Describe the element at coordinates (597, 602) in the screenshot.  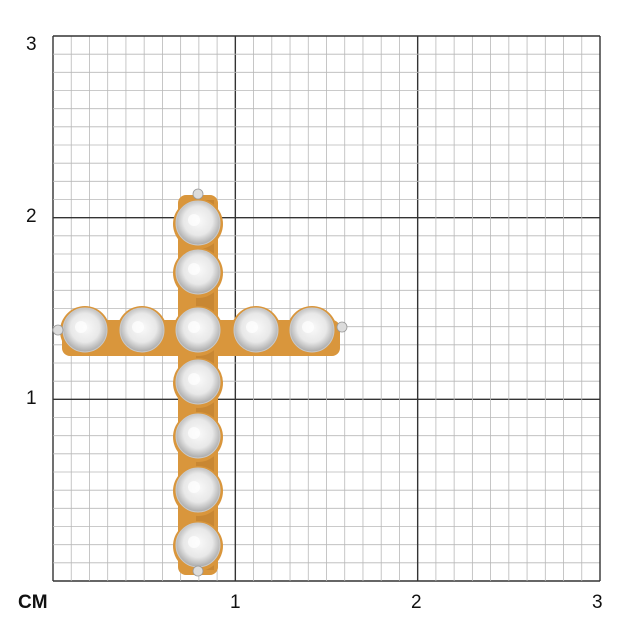
I see `x-label-3: 3` at that location.